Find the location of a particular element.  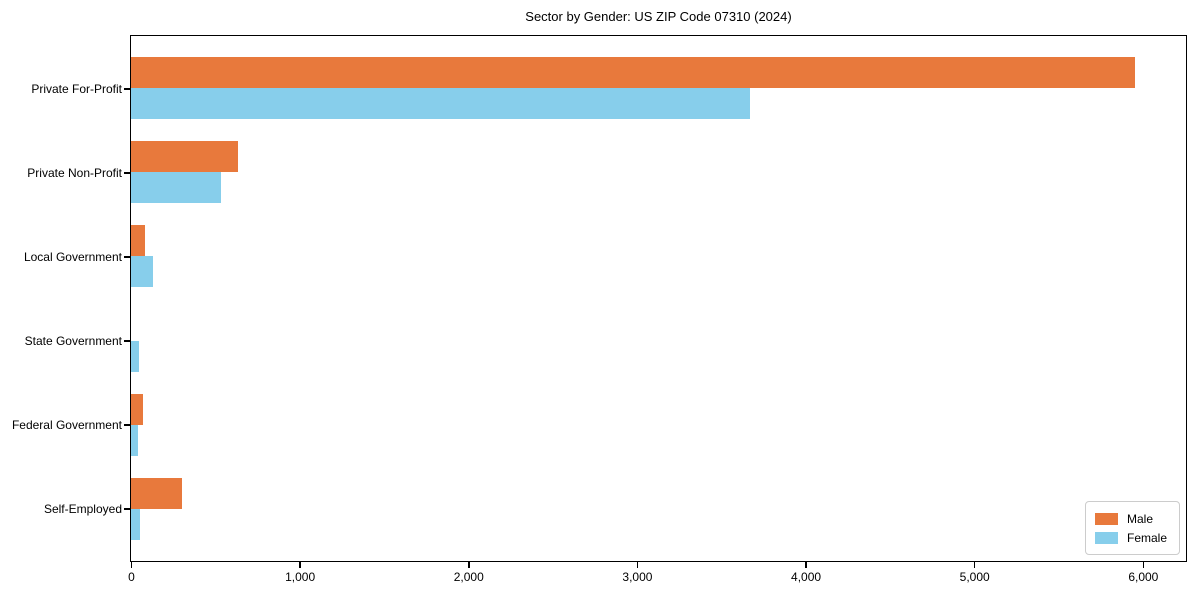

legend-swatch-female is located at coordinates (1106, 537).